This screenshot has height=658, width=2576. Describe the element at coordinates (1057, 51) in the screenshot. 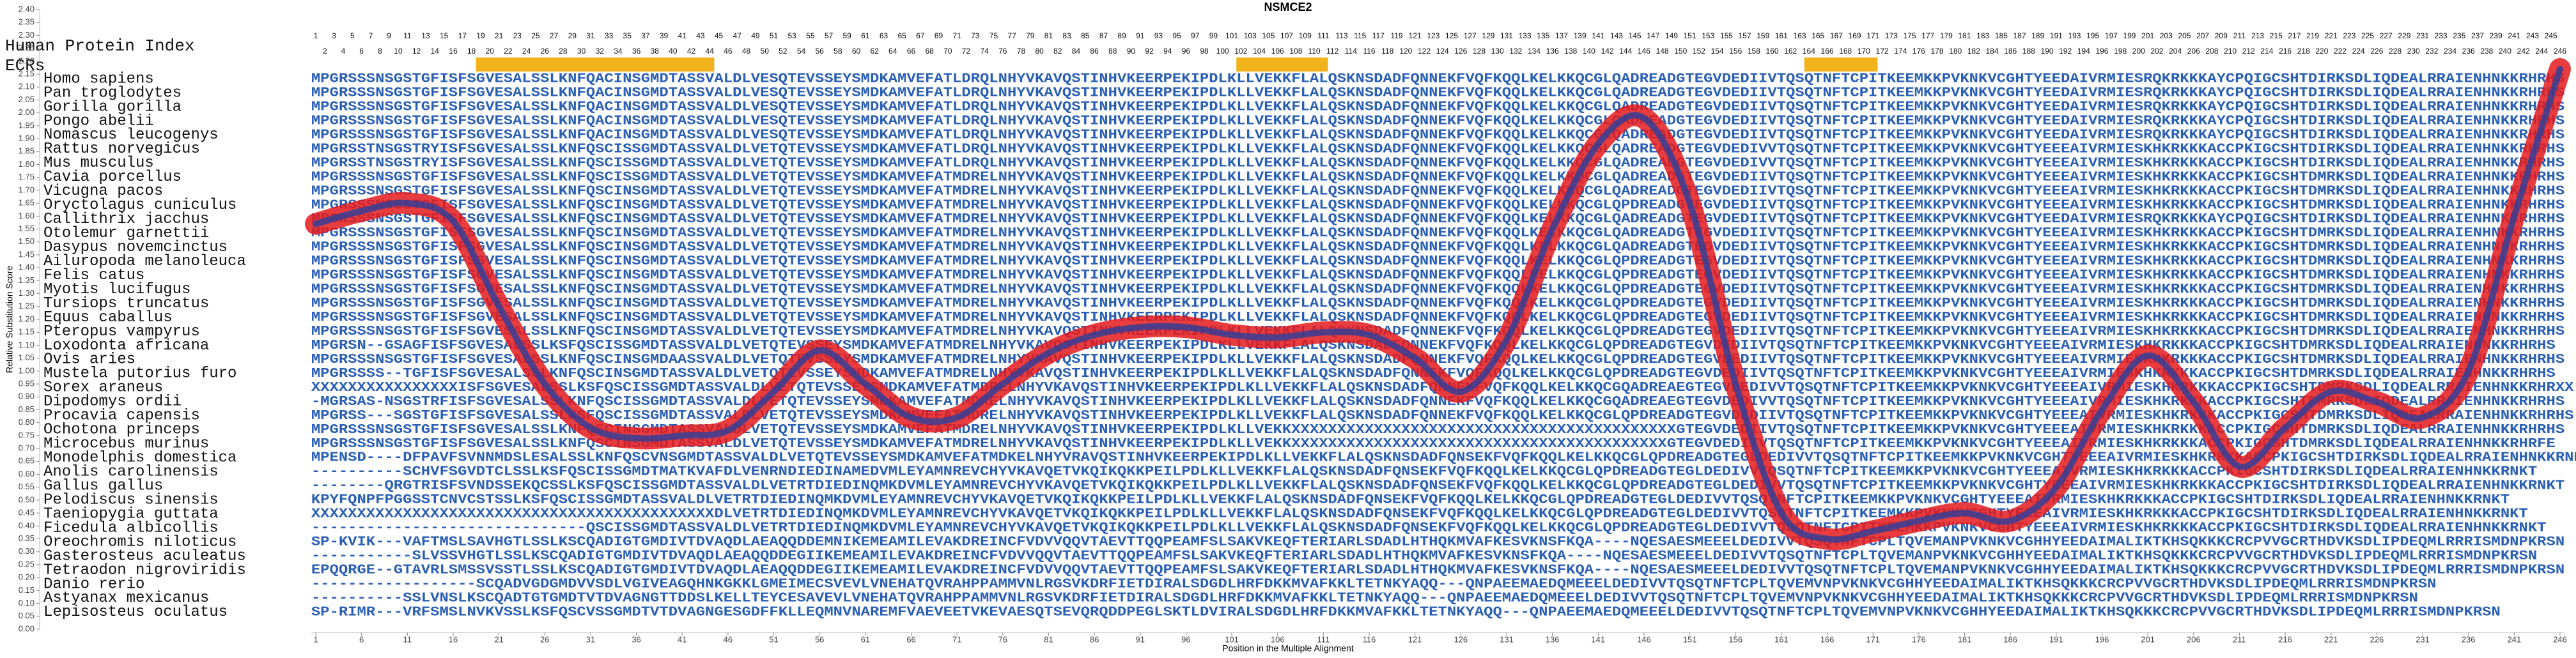

I see `column-number: 82` at that location.